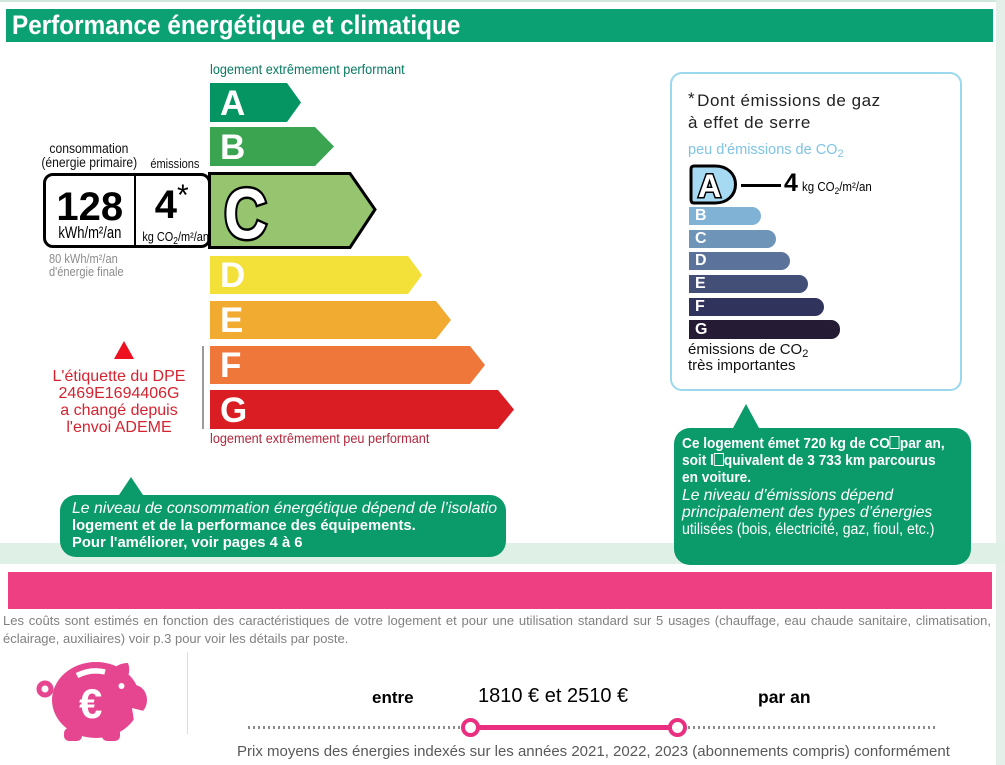 The height and width of the screenshot is (765, 1005). Describe the element at coordinates (245, 212) in the screenshot. I see `svg-text: C` at that location.